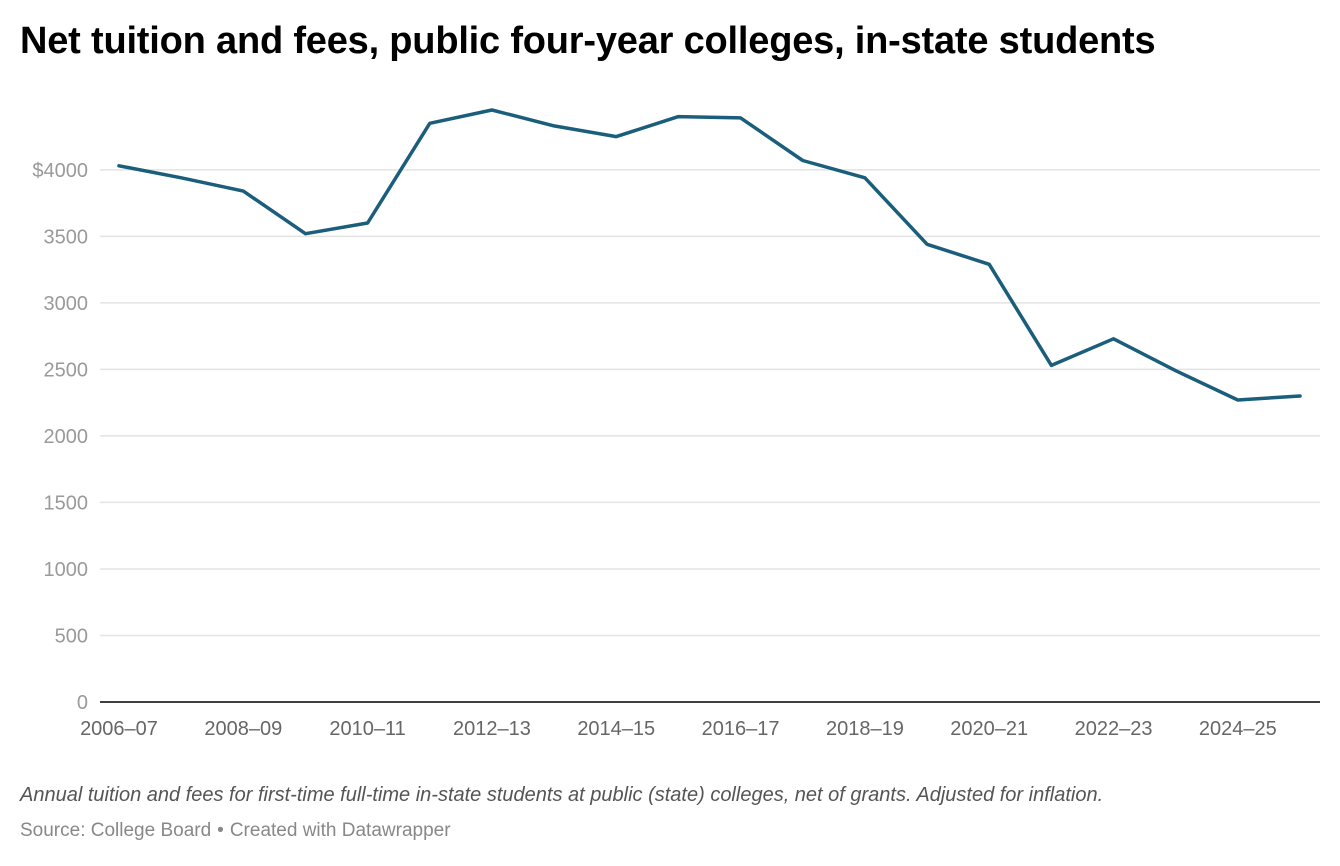  I want to click on y-tick-label: 3000, so click(66, 304).